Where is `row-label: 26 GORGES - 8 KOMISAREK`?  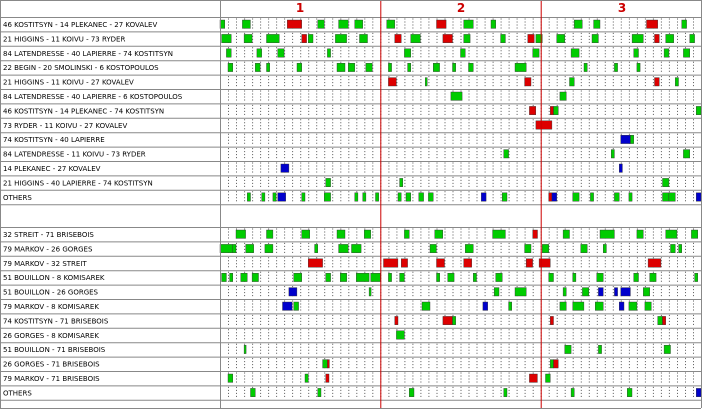 row-label: 26 GORGES - 8 KOMISAREK is located at coordinates (51, 336).